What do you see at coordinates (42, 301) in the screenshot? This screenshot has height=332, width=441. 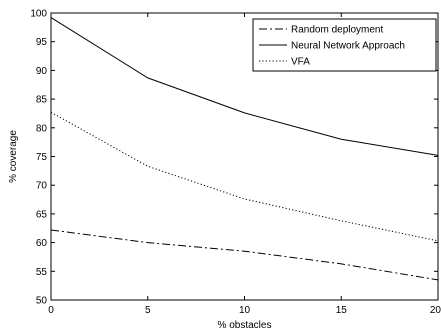 I see `y-tick-label: 50` at bounding box center [42, 301].